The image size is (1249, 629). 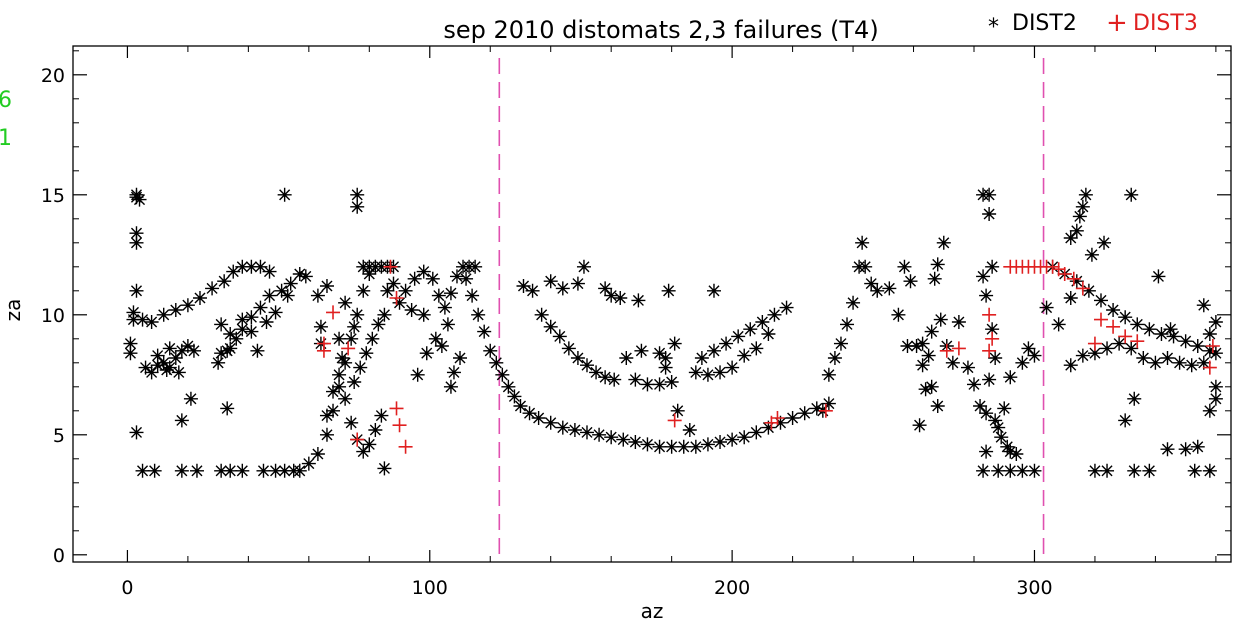 I want to click on y-tick-label: 10, so click(x=53, y=316).